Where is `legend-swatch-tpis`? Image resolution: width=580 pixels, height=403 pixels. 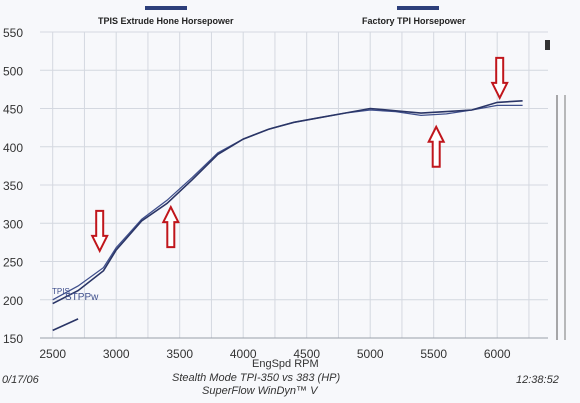 legend-swatch-tpis is located at coordinates (166, 8).